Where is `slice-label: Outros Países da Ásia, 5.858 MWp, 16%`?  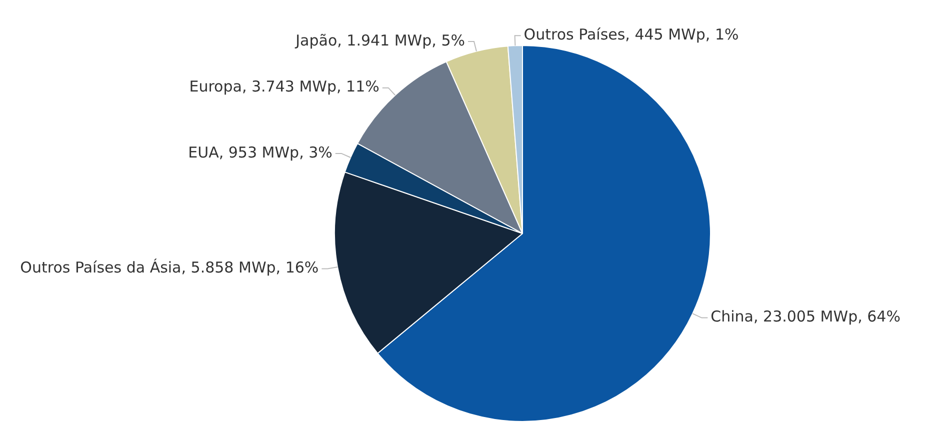
slice-label: Outros Países da Ásia, 5.858 MWp, 16% is located at coordinates (169, 267).